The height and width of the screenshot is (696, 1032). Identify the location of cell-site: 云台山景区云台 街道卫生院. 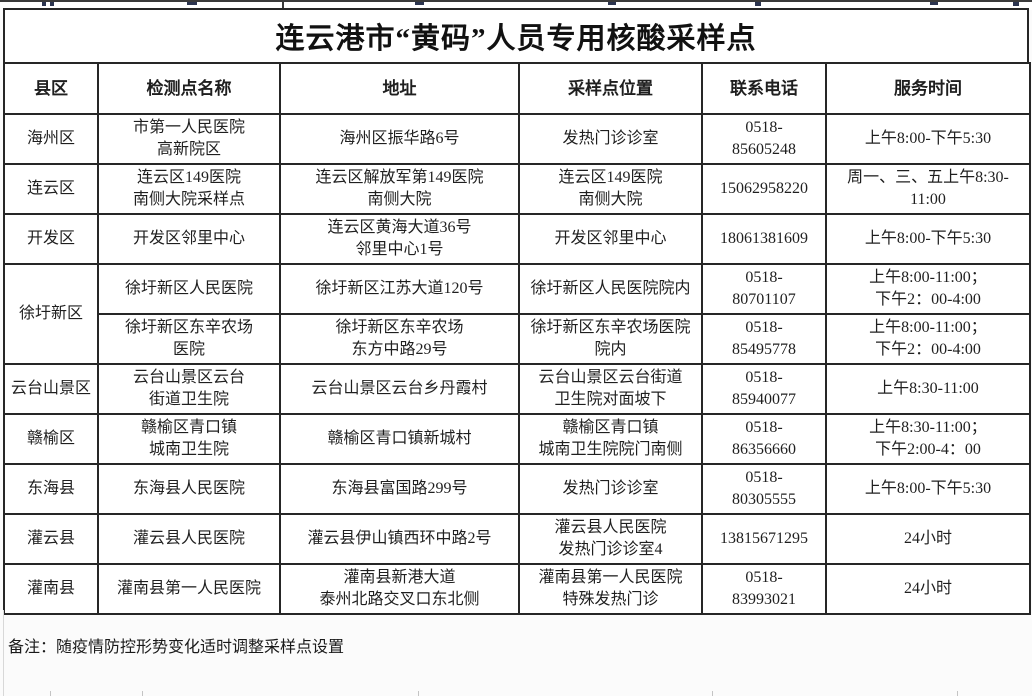
(189, 389).